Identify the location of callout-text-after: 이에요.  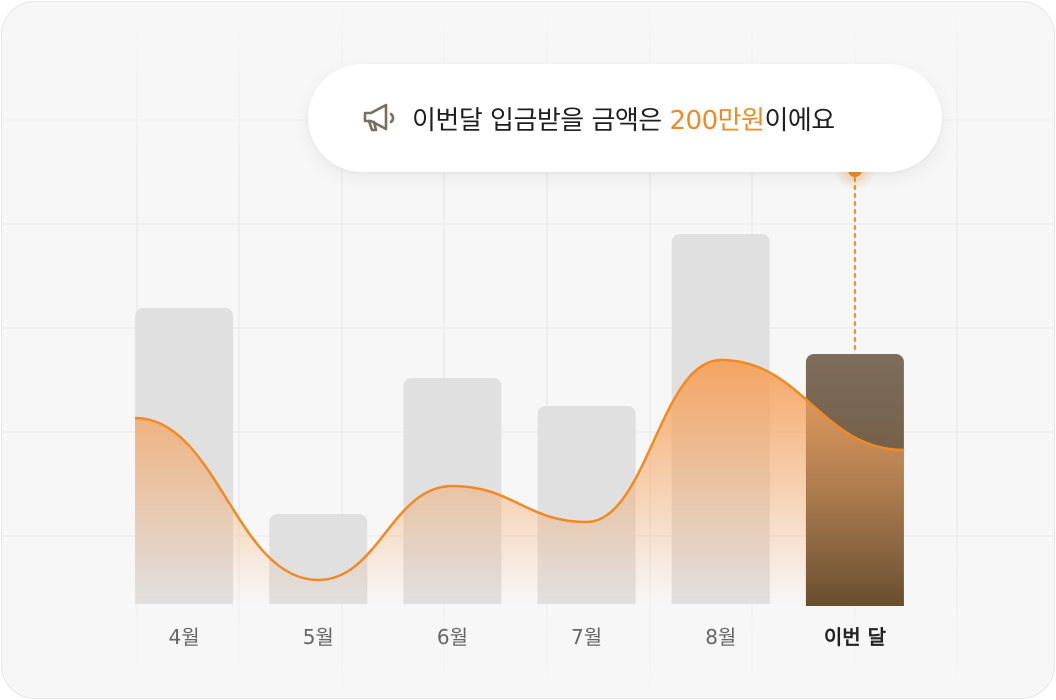
(799, 120).